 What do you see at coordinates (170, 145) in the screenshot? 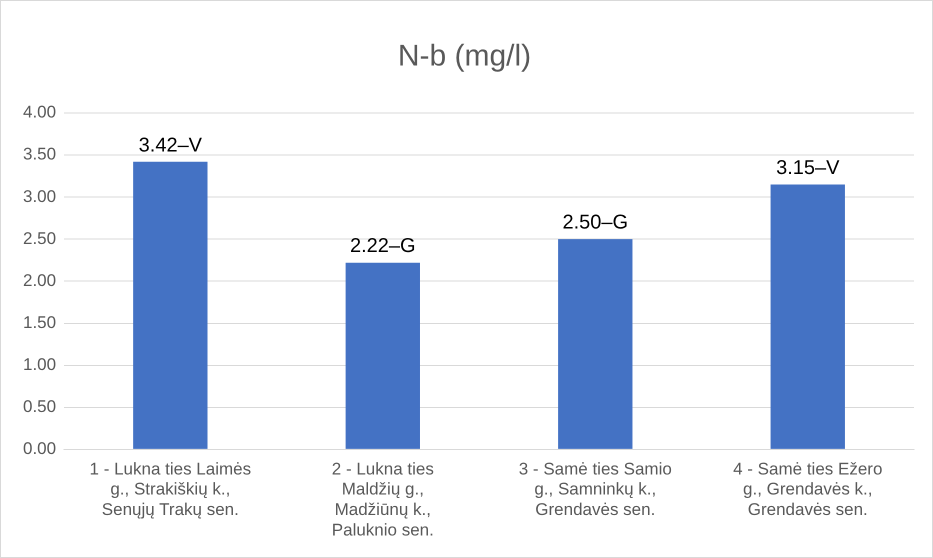
I see `data-label: 3.42–V` at bounding box center [170, 145].